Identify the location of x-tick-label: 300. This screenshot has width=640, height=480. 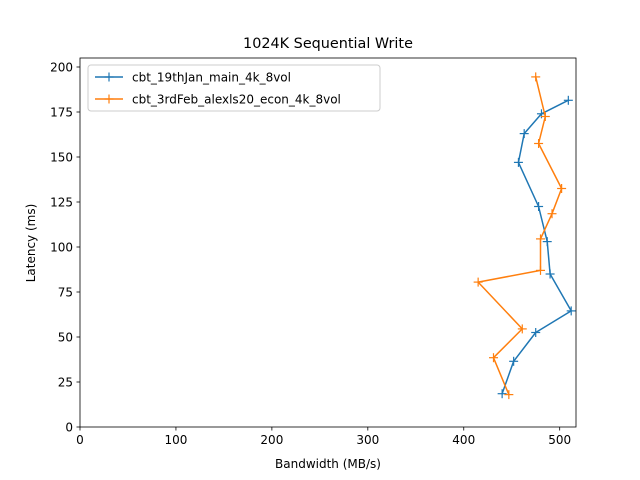
(367, 440).